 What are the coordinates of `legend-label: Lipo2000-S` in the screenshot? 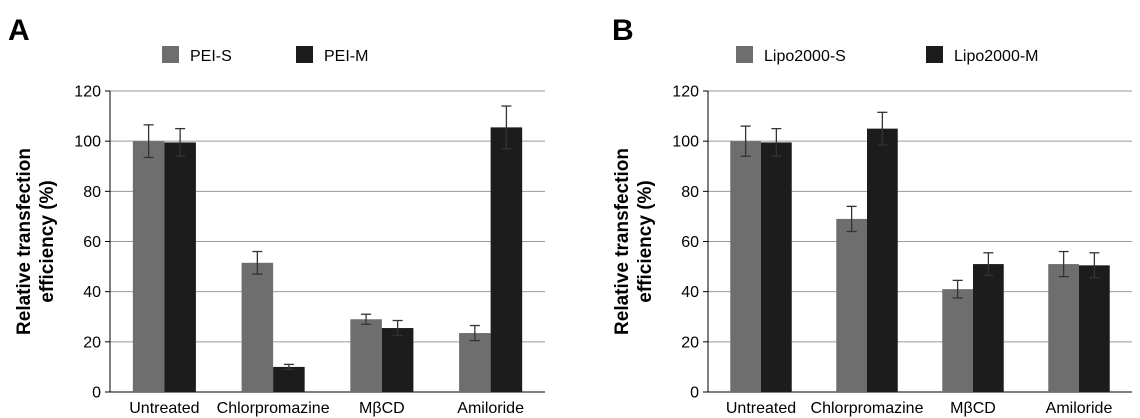 It's located at (805, 56).